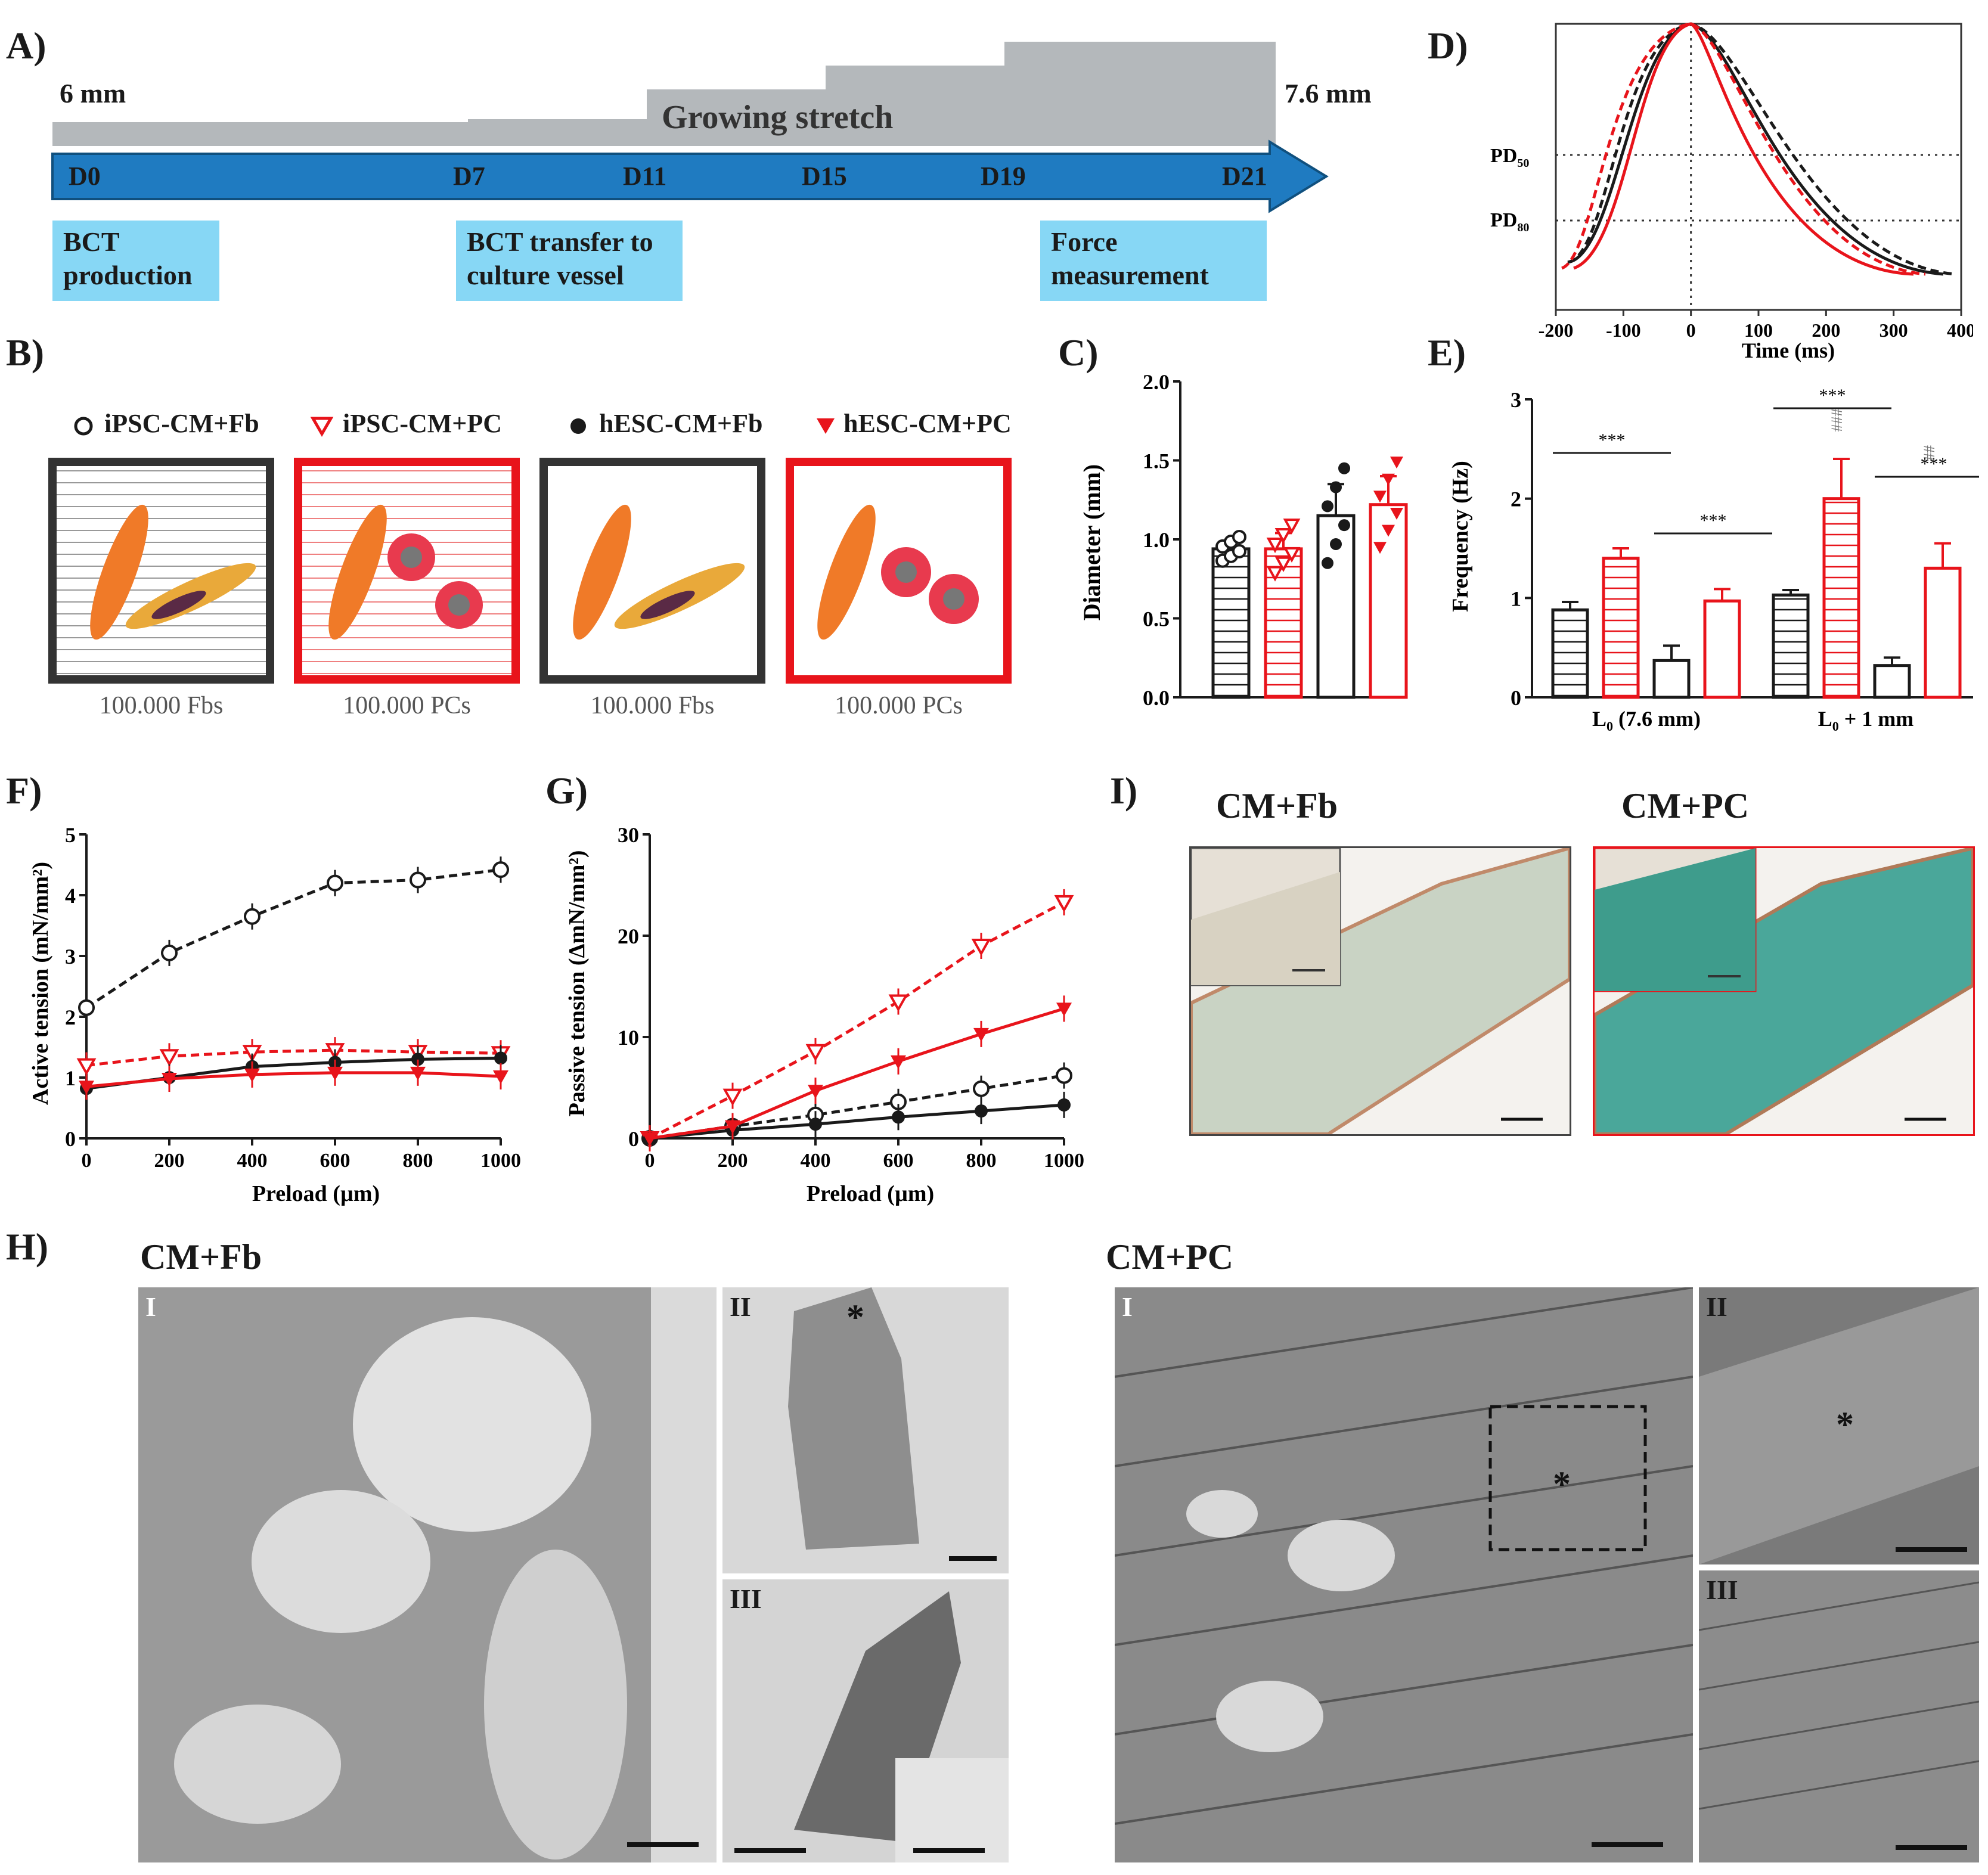 This screenshot has width=1988, height=1875. I want to click on f-xtick-label: 400, so click(253, 1161).